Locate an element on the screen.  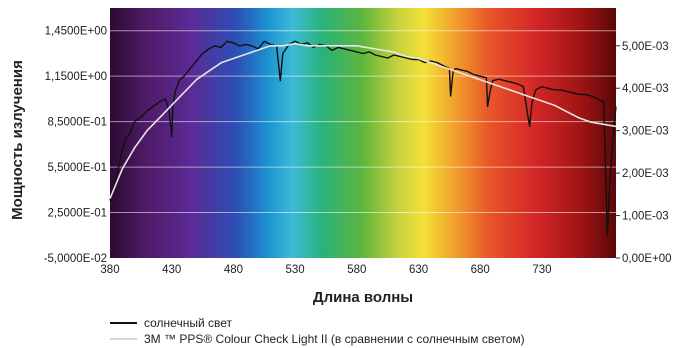
x-axis-title: Длина волны is located at coordinates (363, 297).